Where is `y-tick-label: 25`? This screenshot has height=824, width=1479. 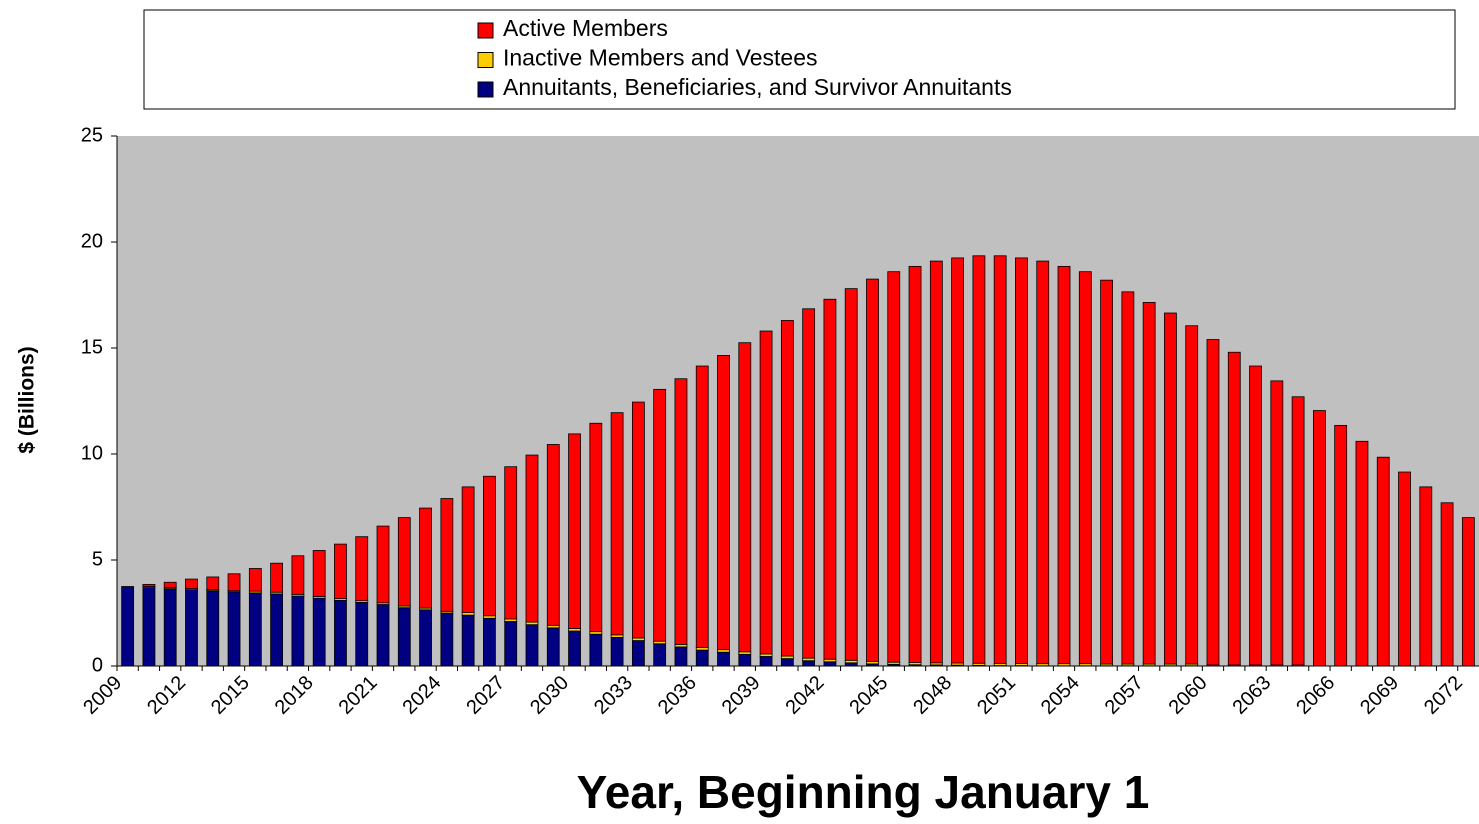 y-tick-label: 25 is located at coordinates (92, 135).